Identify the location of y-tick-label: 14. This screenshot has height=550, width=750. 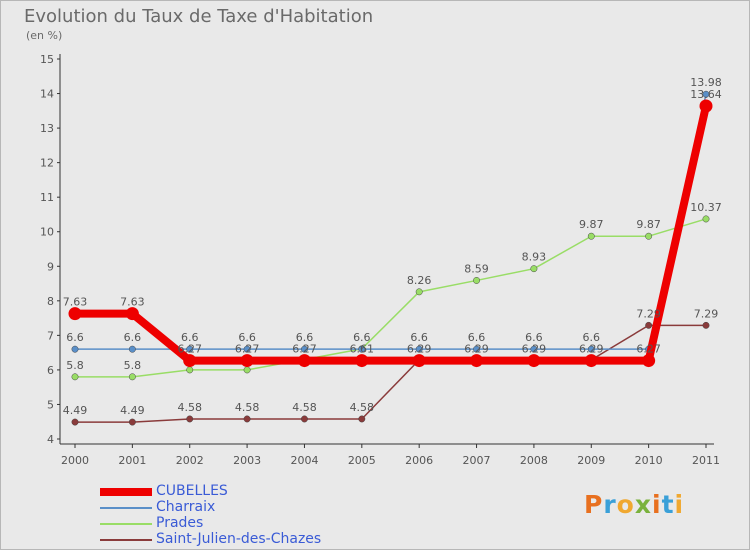
(47, 94).